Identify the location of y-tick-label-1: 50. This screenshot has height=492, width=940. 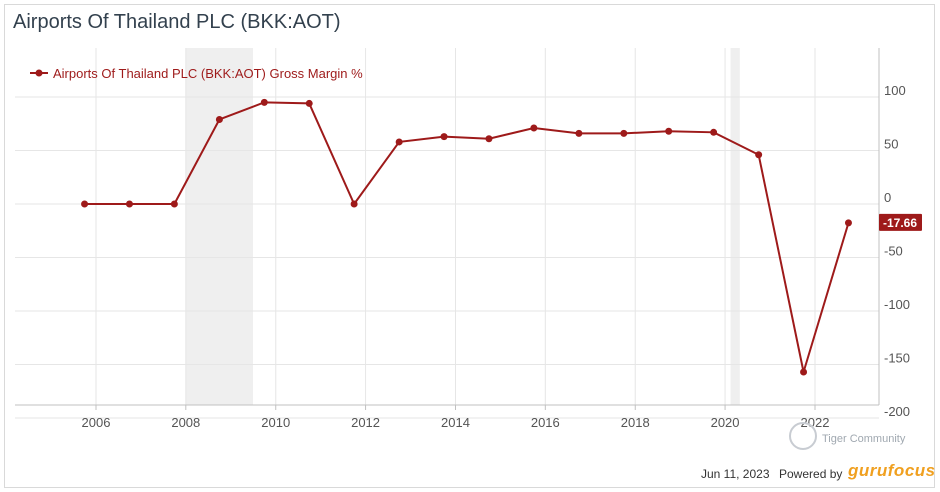
(891, 144).